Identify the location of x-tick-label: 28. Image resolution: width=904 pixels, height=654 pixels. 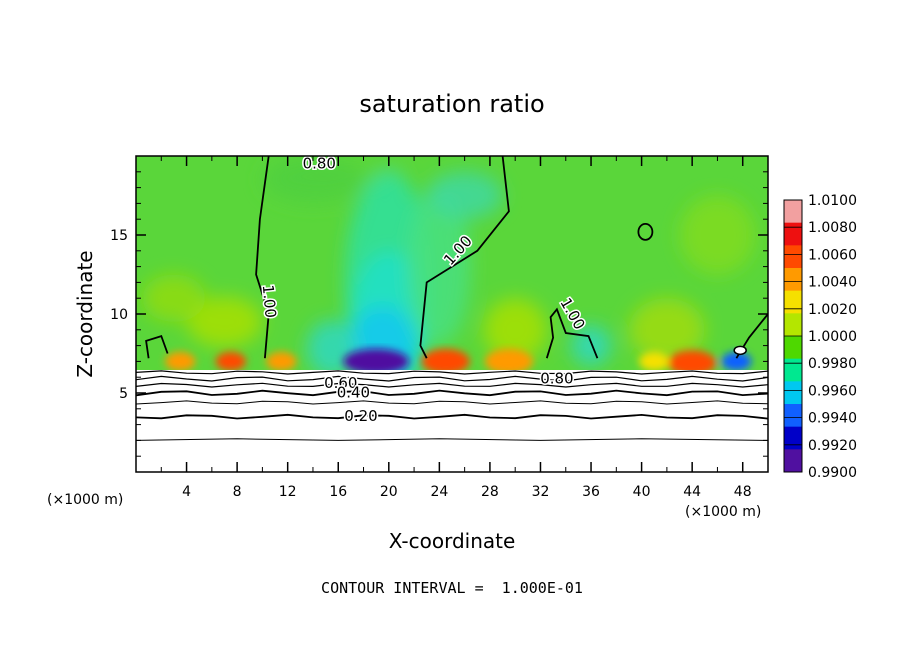
(490, 492).